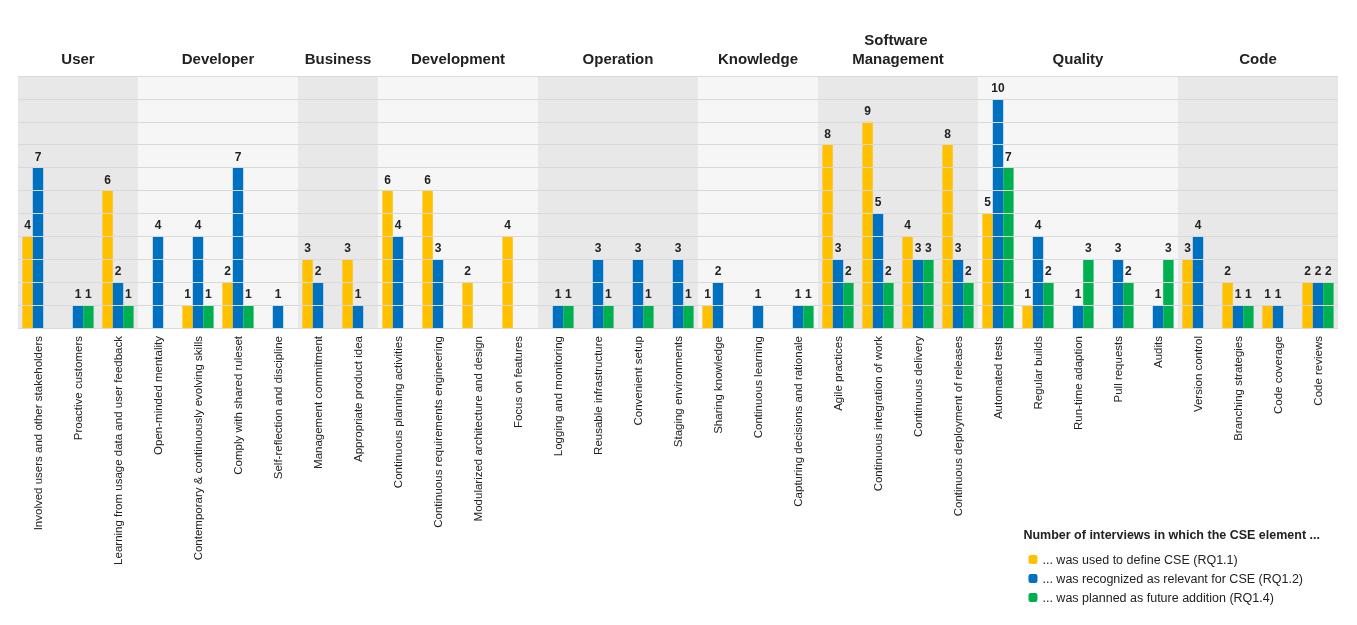 The image size is (1357, 625). Describe the element at coordinates (798, 421) in the screenshot. I see `x-tick-label: Capturing decisions and rationale` at that location.